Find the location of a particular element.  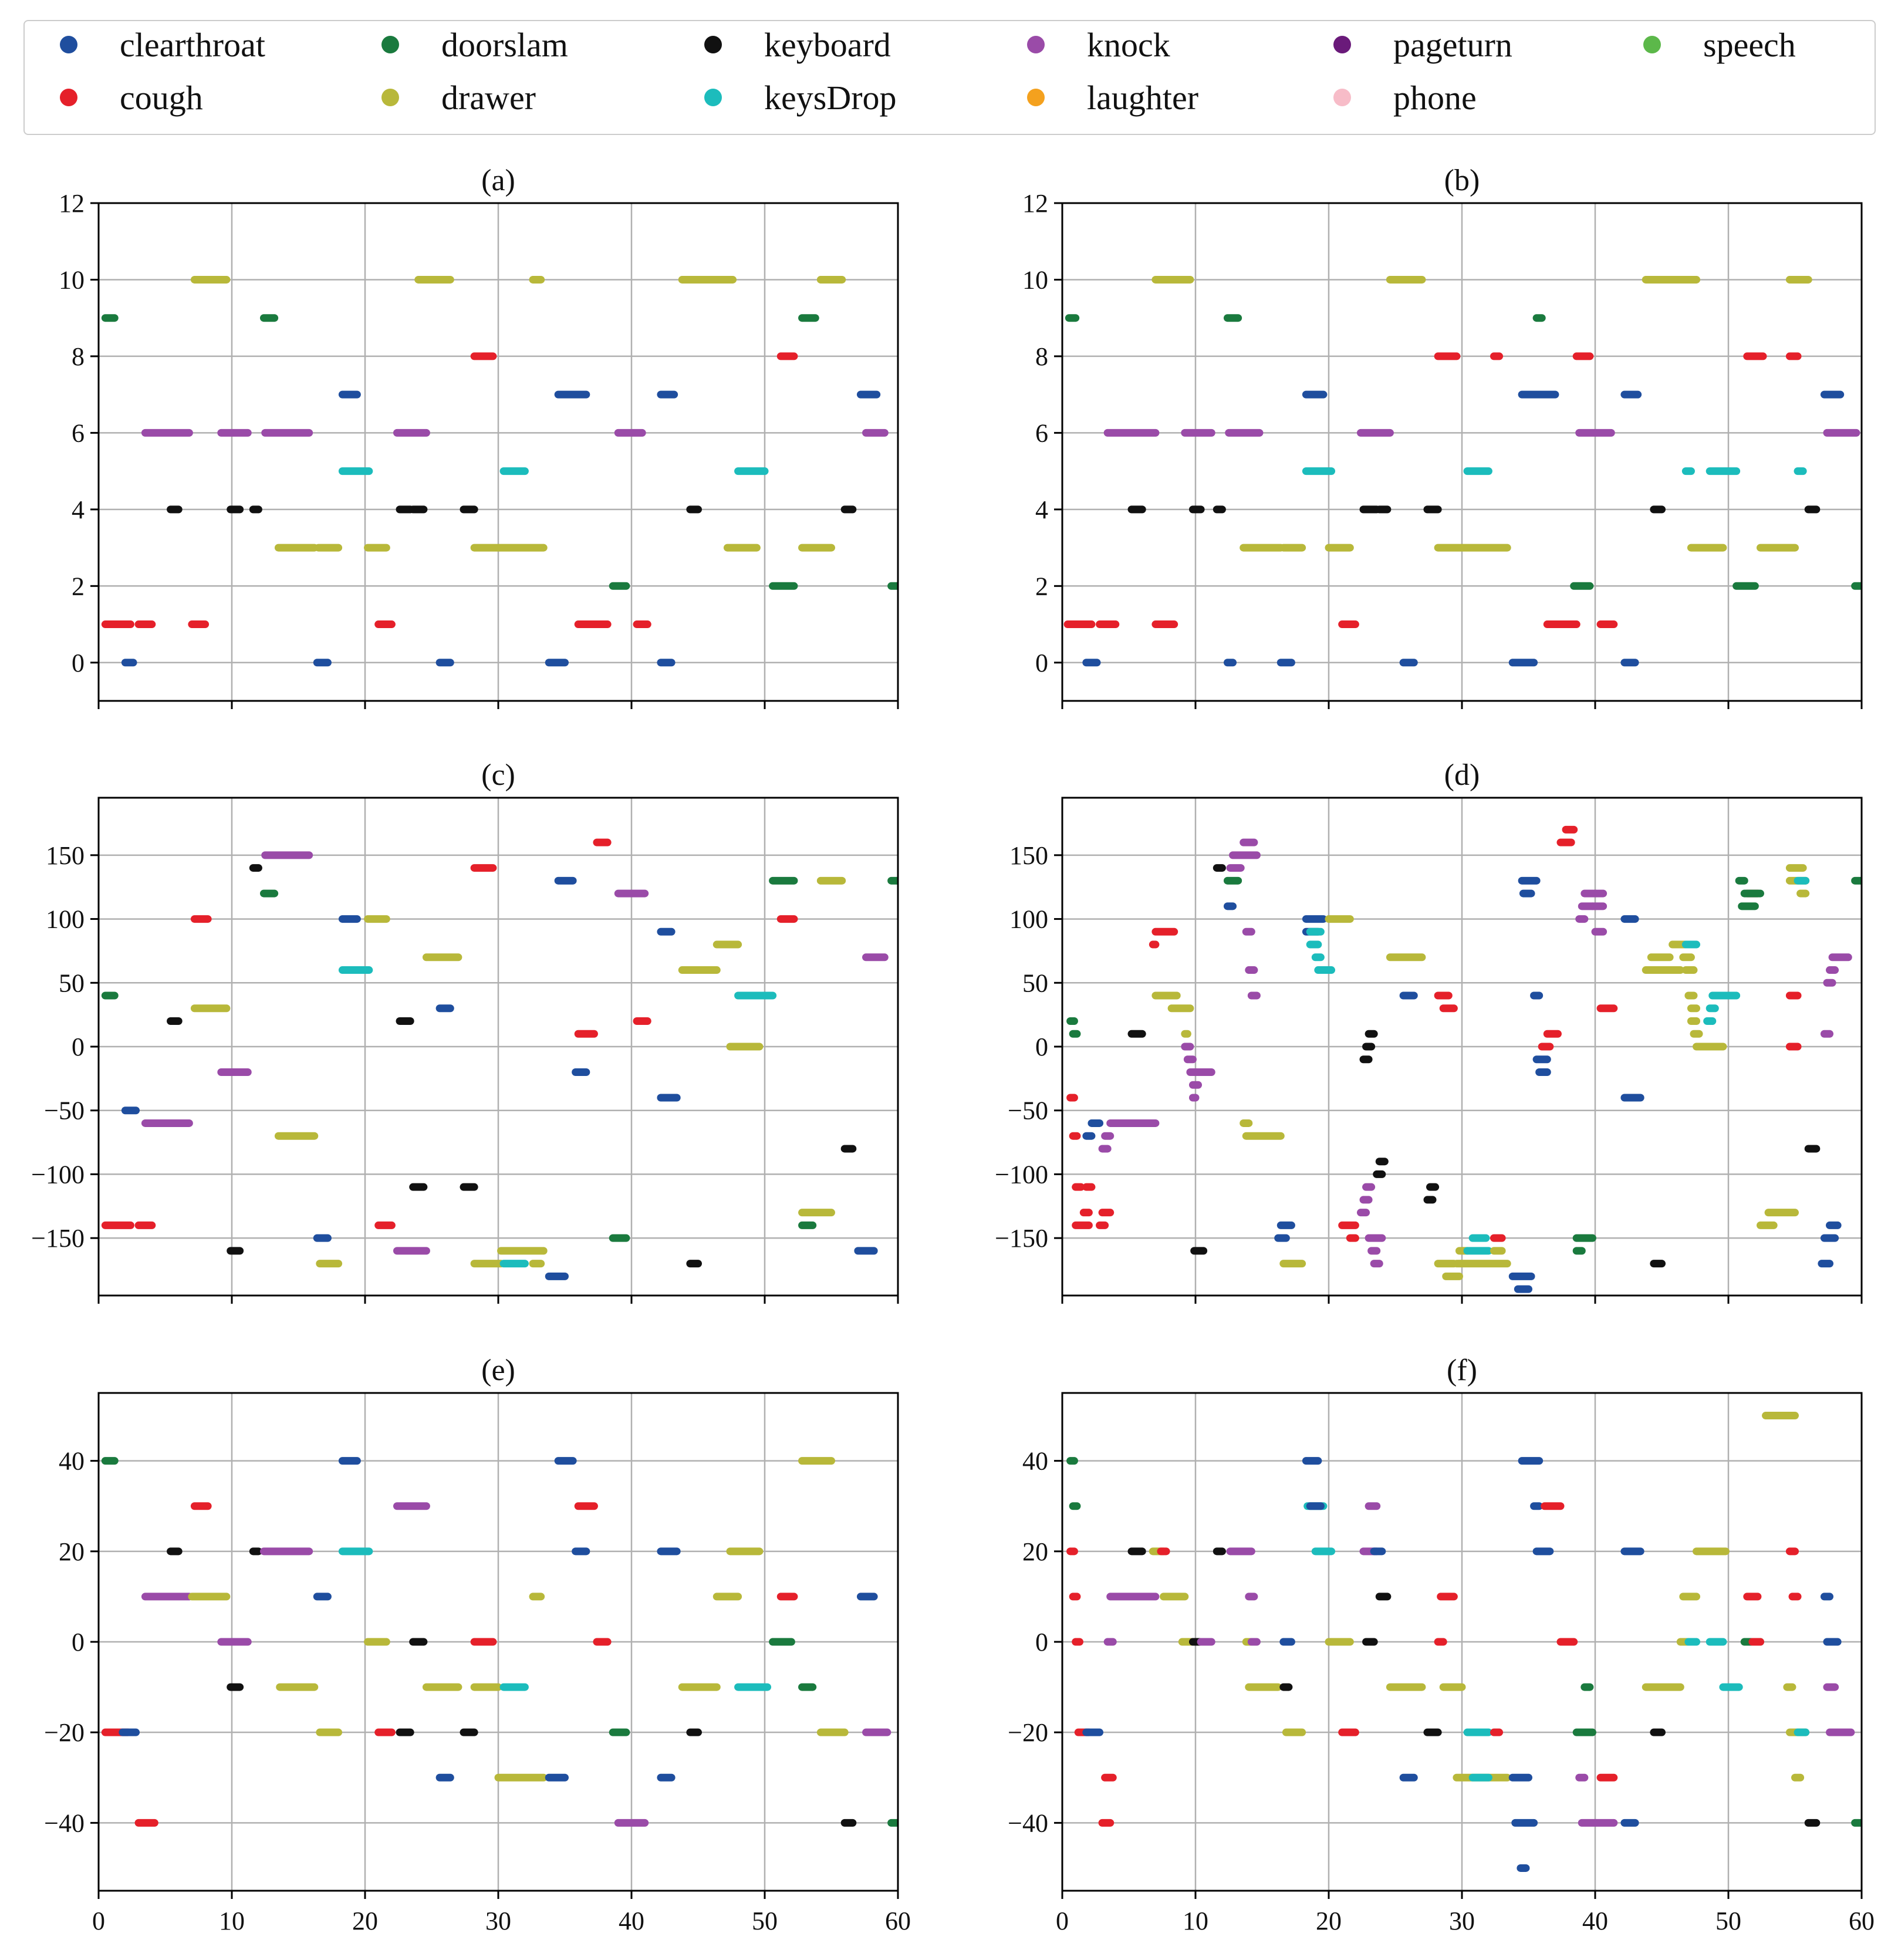

legend-item-drawer: drawer is located at coordinates (441, 97).